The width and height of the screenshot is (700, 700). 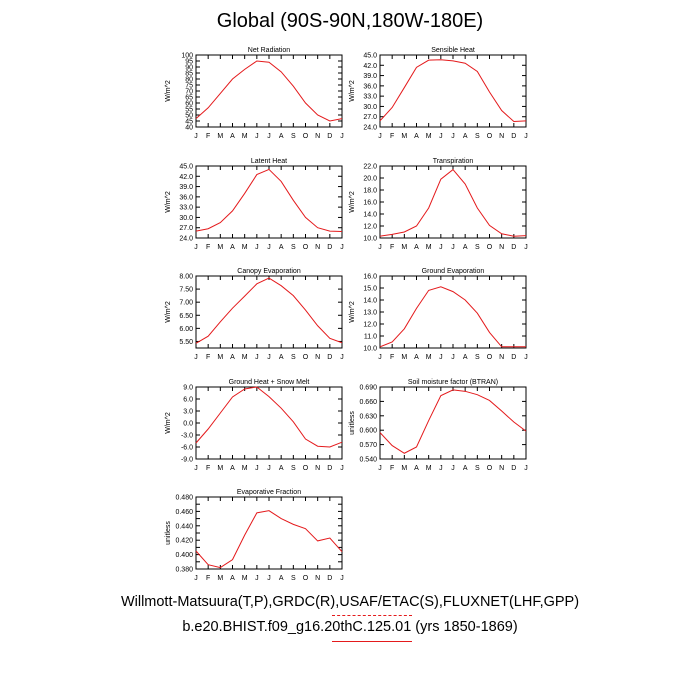 What do you see at coordinates (189, 128) in the screenshot?
I see `y-tick-label: 40` at bounding box center [189, 128].